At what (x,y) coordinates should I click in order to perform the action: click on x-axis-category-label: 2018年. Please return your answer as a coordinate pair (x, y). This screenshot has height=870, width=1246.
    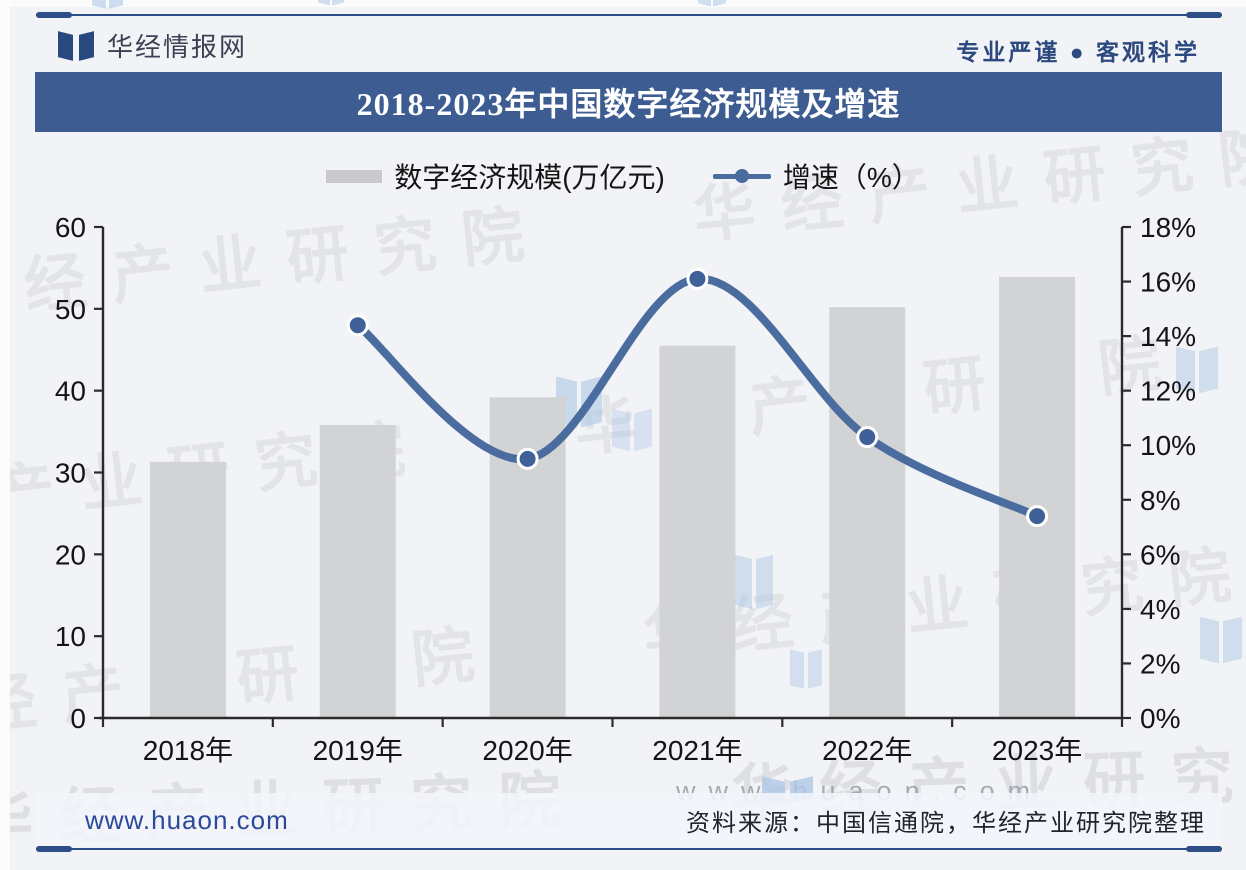
    Looking at the image, I should click on (188, 750).